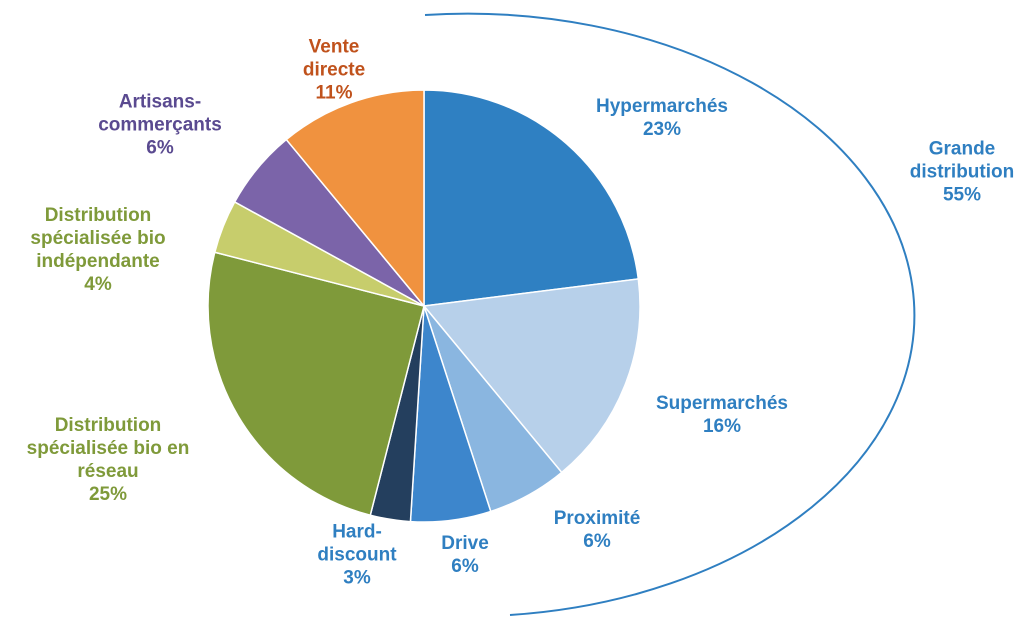  What do you see at coordinates (465, 555) in the screenshot?
I see `slice-label: Drive 6%` at bounding box center [465, 555].